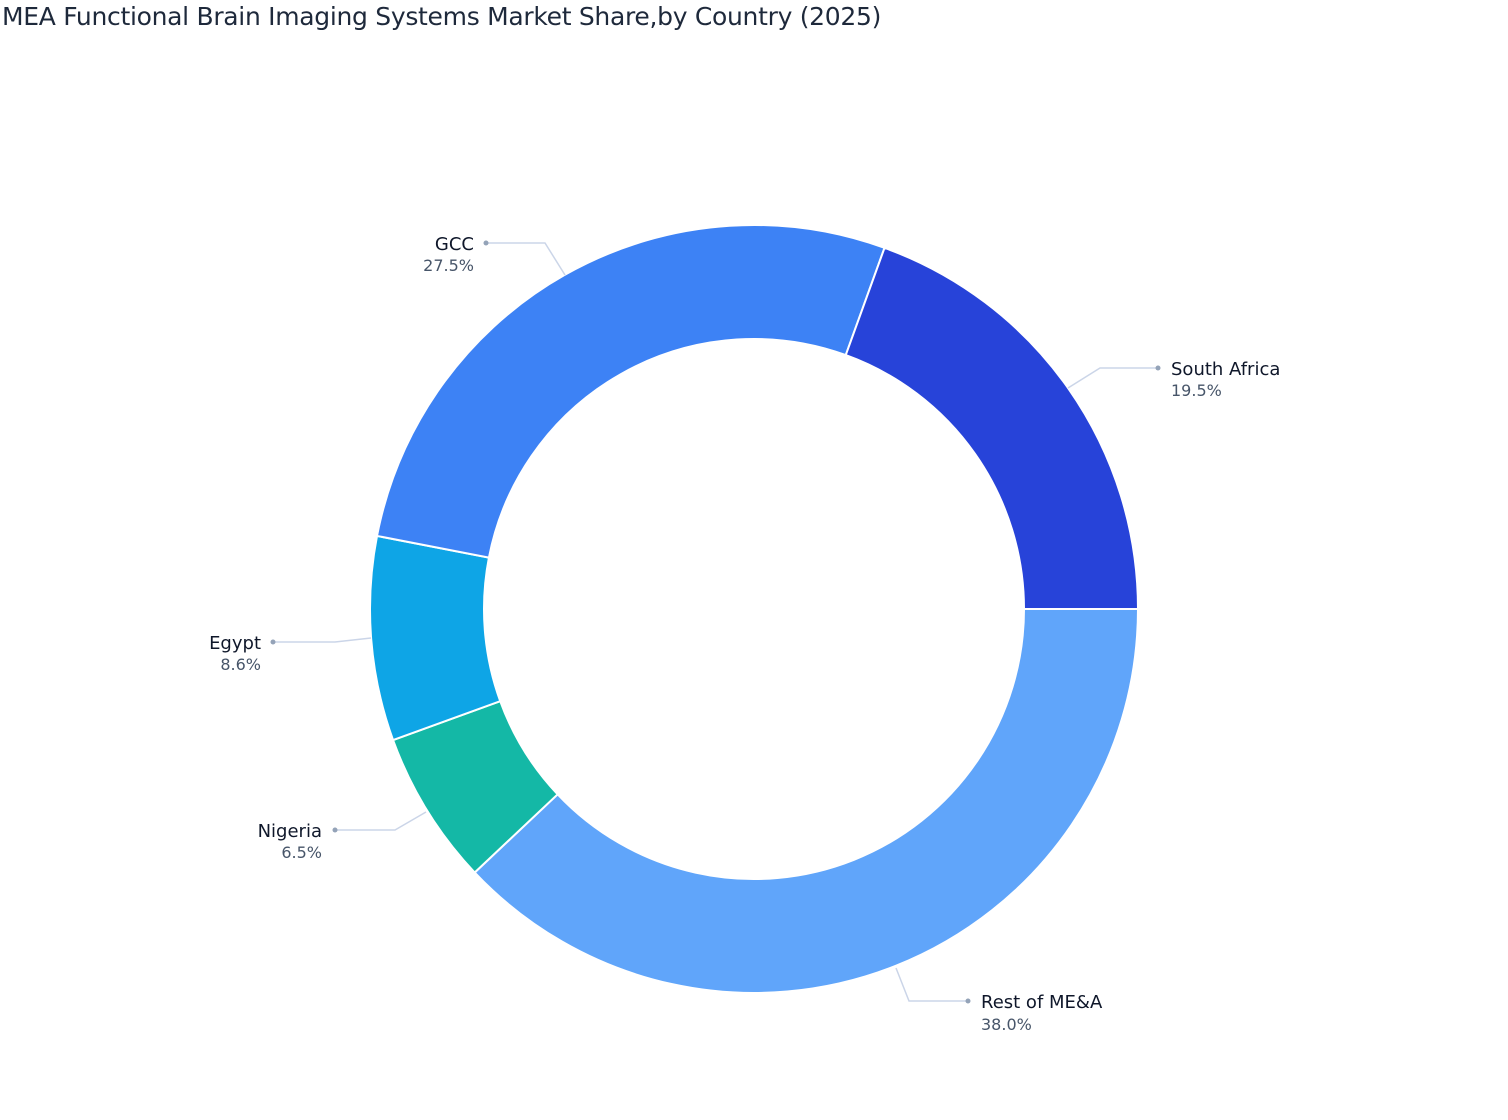 The image size is (1508, 1120). Describe the element at coordinates (290, 831) in the screenshot. I see `label-nigeria: Nigeria` at that location.